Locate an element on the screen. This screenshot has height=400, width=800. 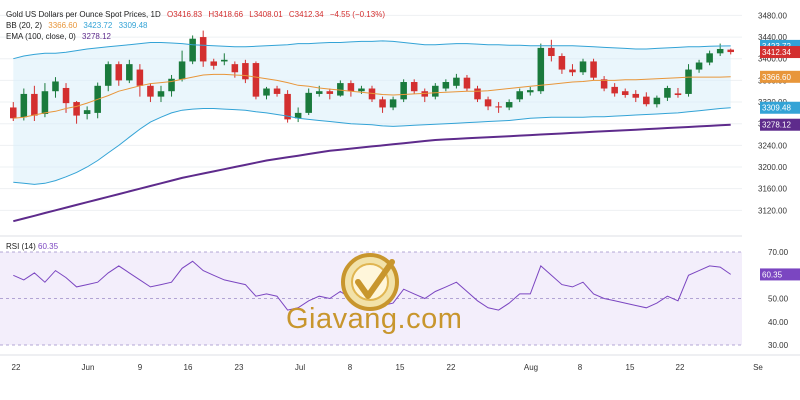
x-tick-label: 22 is located at coordinates (680, 367).